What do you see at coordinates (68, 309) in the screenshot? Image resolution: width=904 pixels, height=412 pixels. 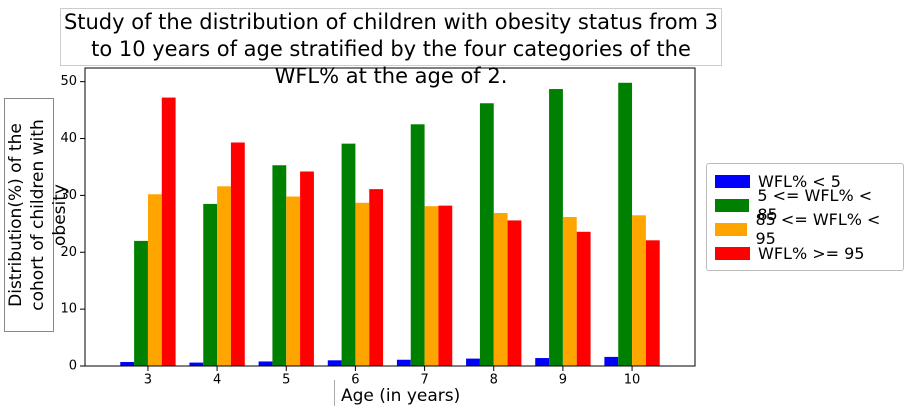 I see `y-tick-label: 10` at bounding box center [68, 309].